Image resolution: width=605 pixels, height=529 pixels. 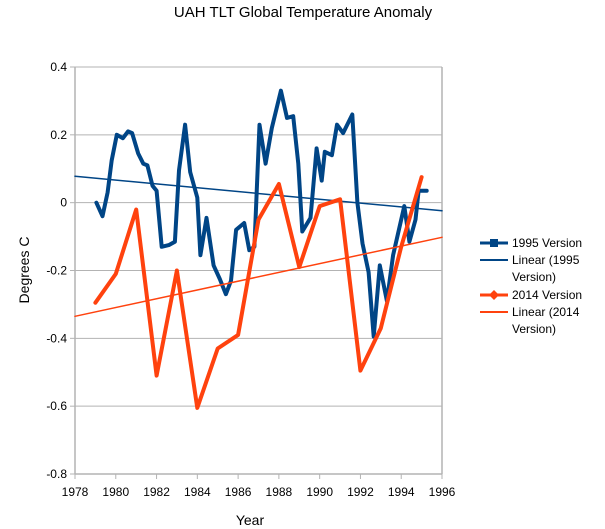 What do you see at coordinates (156, 492) in the screenshot?
I see `x-tick-label: 1982` at bounding box center [156, 492].